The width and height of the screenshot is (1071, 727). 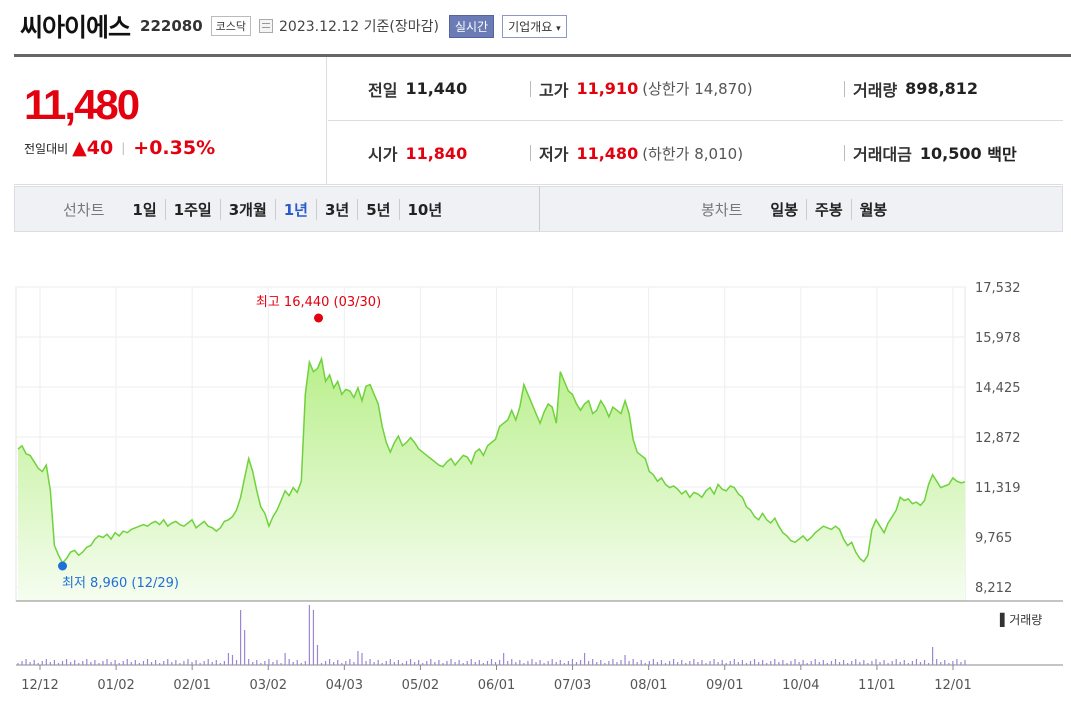 What do you see at coordinates (247, 209) in the screenshot?
I see `tab-3m: 3개월` at bounding box center [247, 209].